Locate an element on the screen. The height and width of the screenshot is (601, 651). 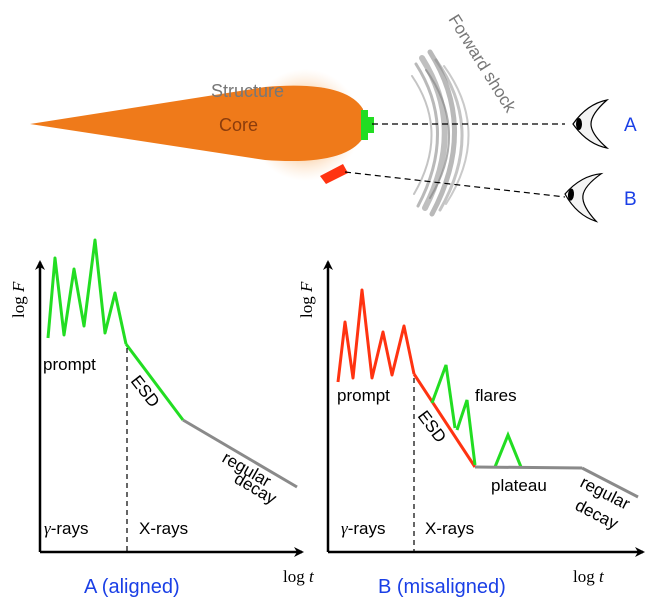
structure-label: Structure is located at coordinates (247, 91).